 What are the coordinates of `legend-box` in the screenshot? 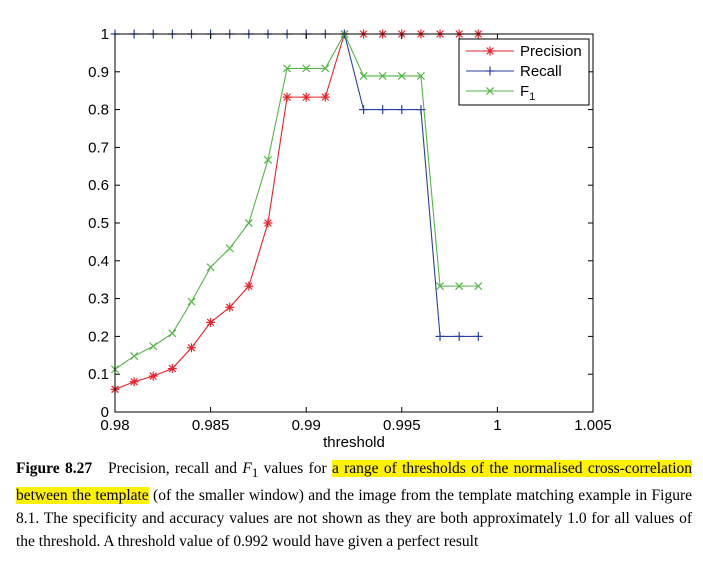 It's located at (524, 72).